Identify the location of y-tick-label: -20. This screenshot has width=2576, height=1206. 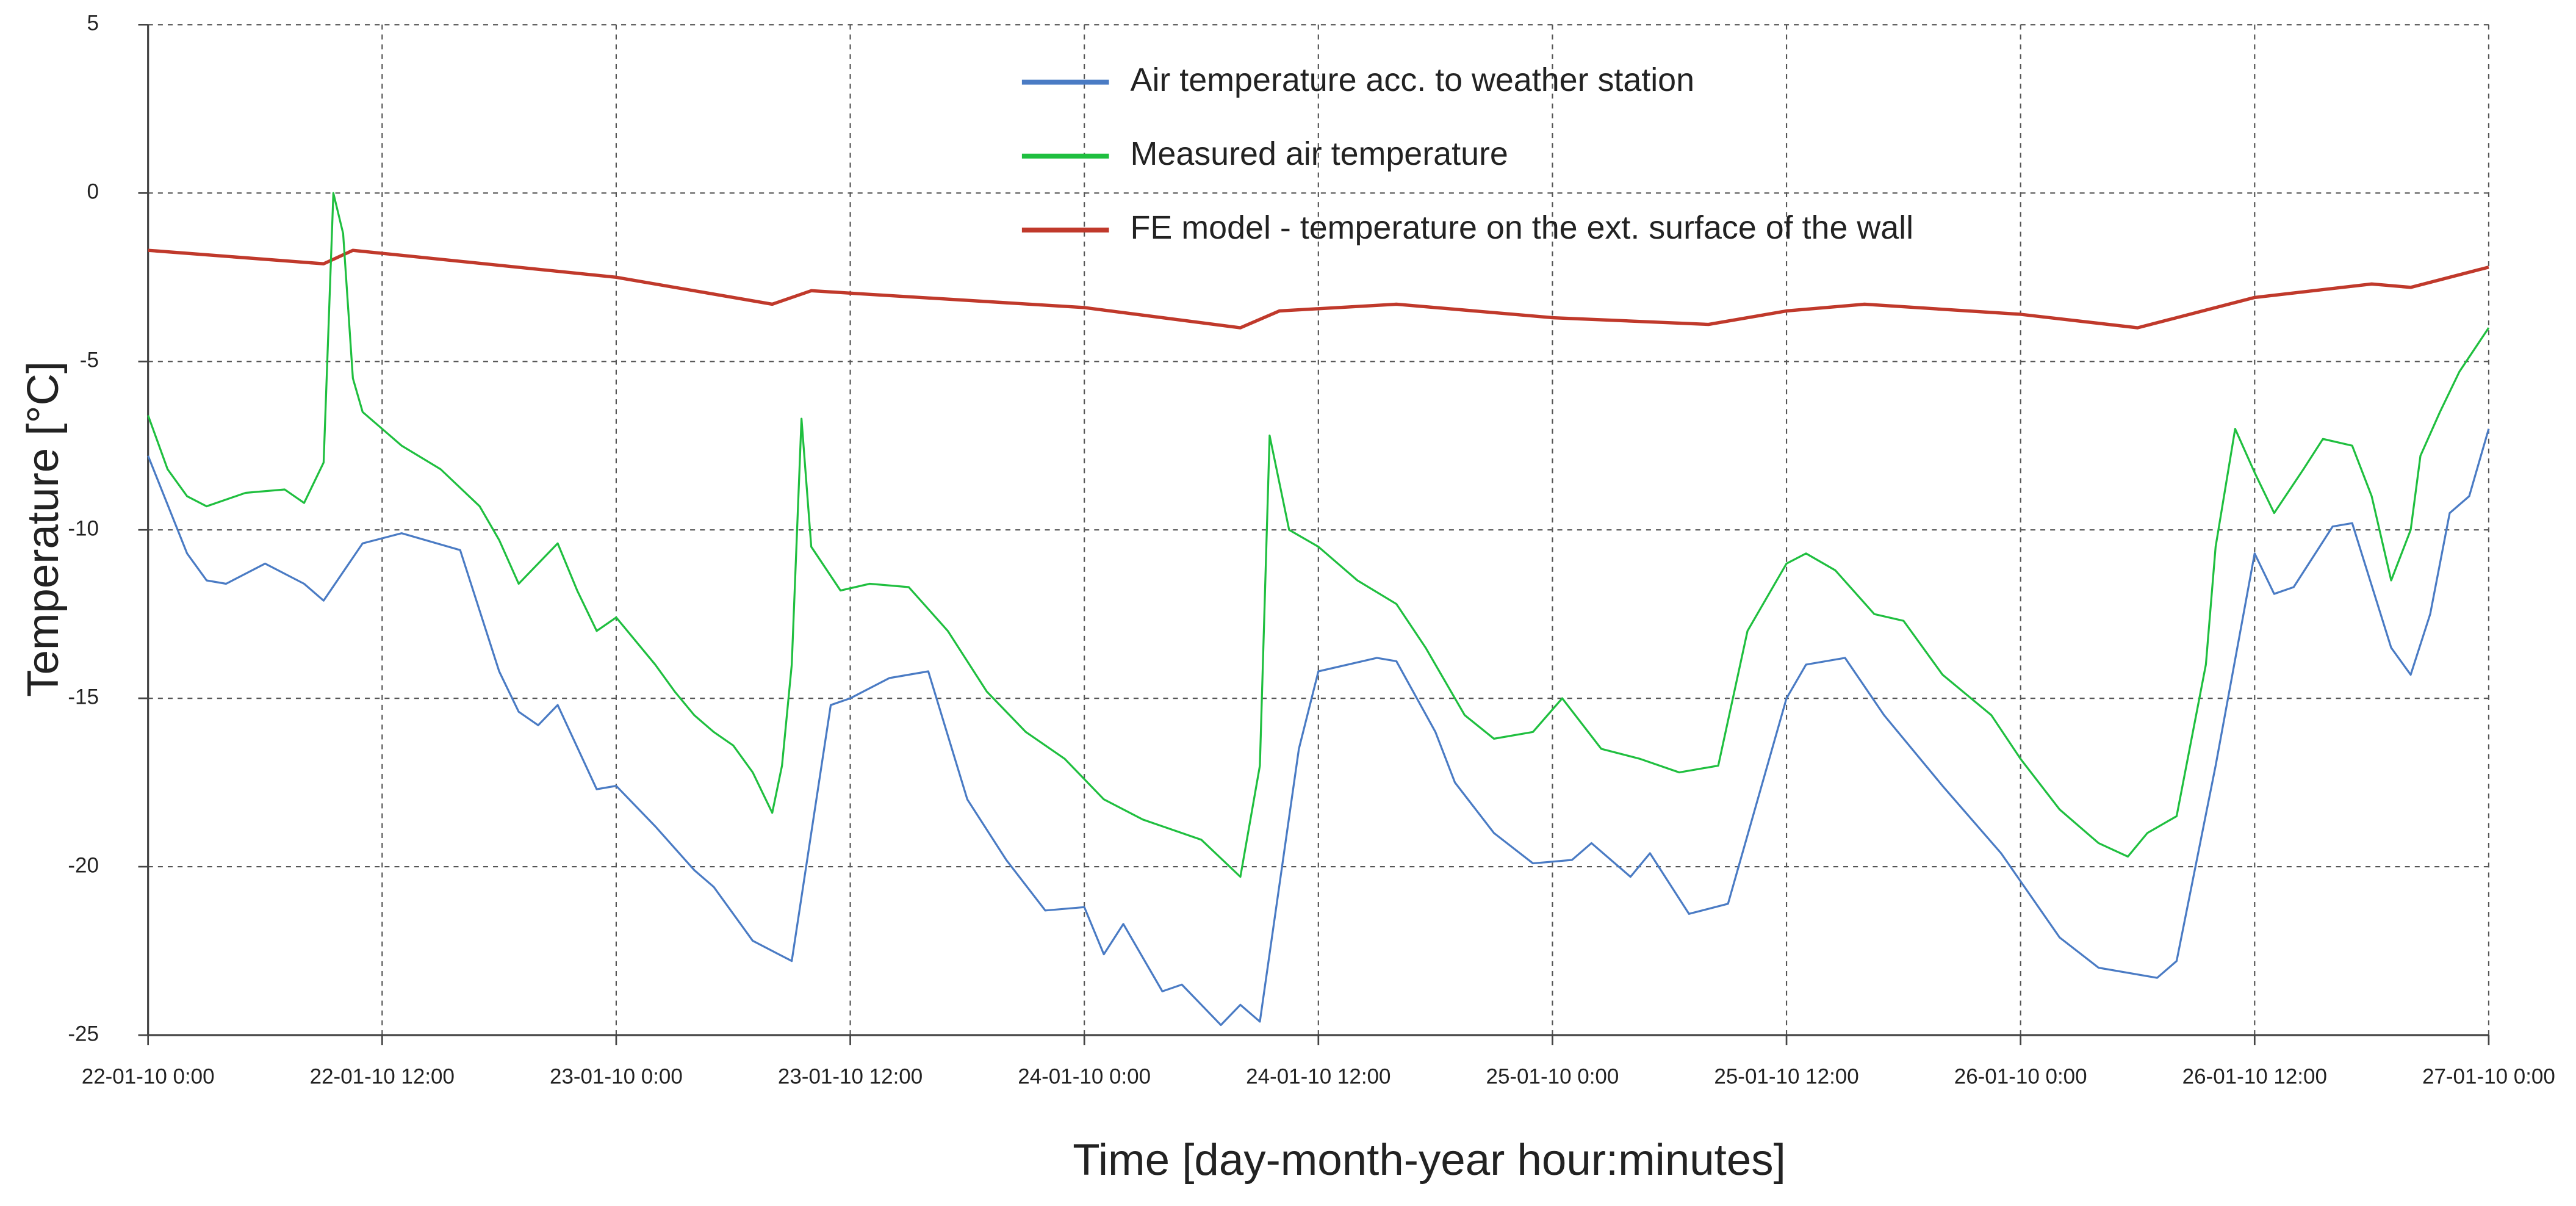
(83, 865).